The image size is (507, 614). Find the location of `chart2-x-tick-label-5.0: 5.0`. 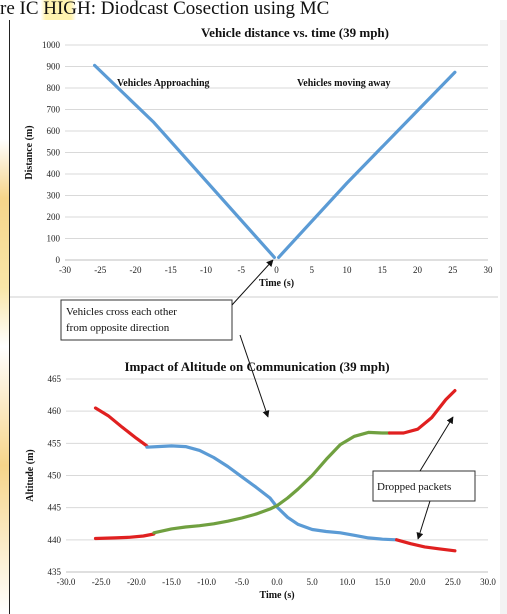

chart2-x-tick-label-5.0: 5.0 is located at coordinates (313, 582).